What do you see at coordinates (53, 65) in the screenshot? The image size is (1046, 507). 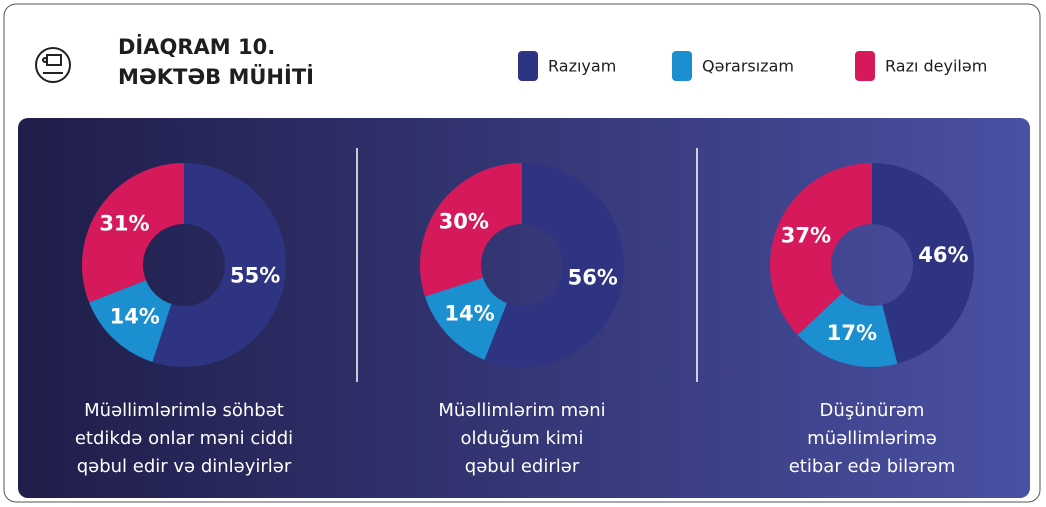 I see `icon` at bounding box center [53, 65].